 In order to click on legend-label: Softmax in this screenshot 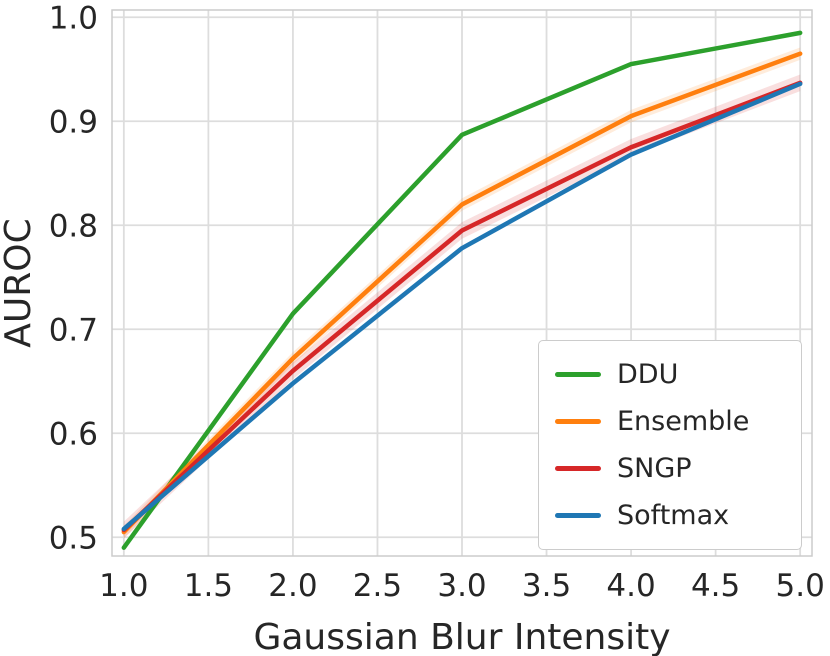, I will do `click(673, 515)`.